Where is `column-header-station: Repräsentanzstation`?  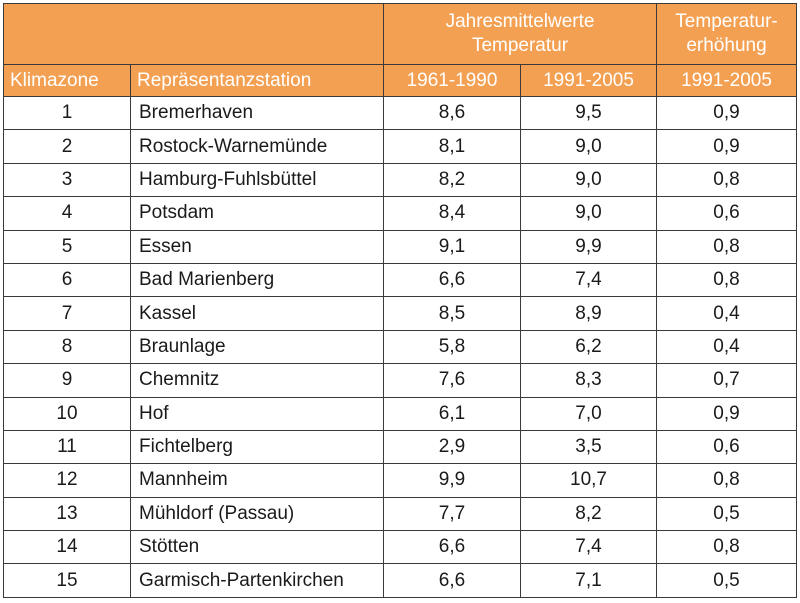 column-header-station: Repräsentanzstation is located at coordinates (257, 80).